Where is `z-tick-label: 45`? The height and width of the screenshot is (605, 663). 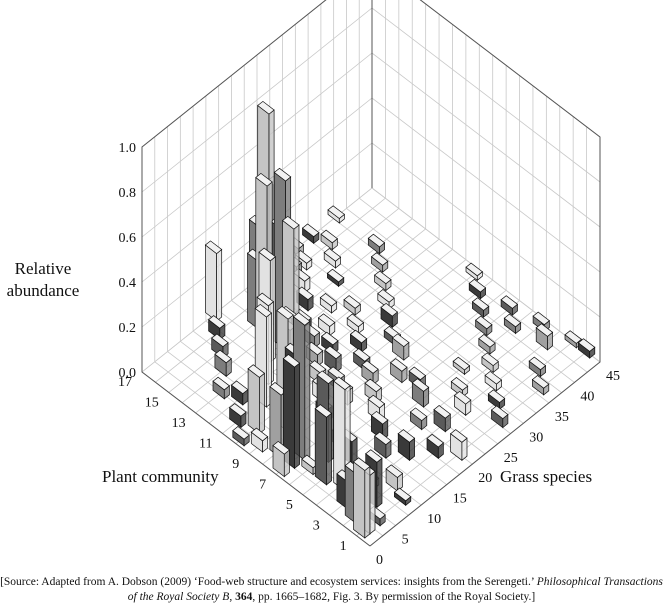 z-tick-label: 45 is located at coordinates (613, 376).